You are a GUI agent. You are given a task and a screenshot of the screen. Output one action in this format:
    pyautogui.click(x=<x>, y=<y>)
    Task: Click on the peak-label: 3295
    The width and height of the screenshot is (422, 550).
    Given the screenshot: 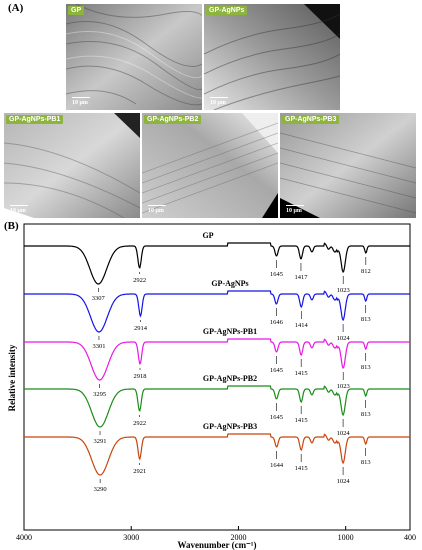 What is the action you would take?
    pyautogui.click(x=99, y=394)
    